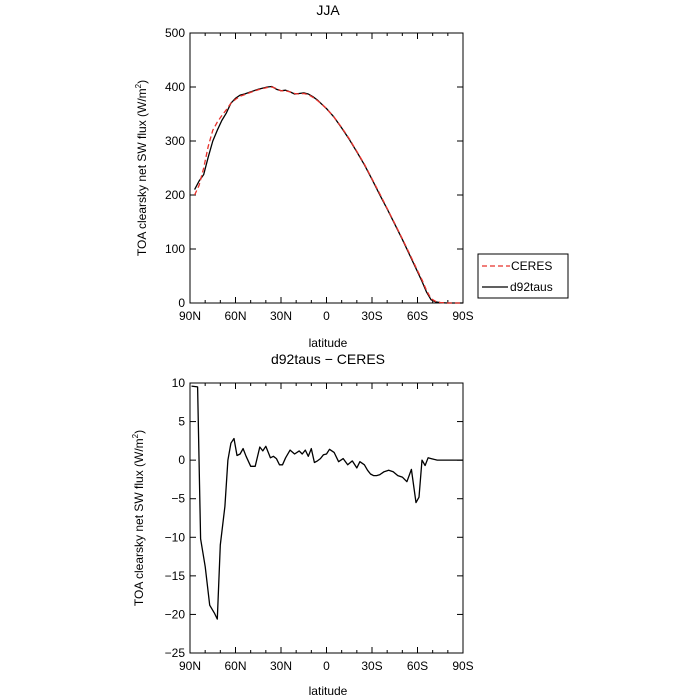 The width and height of the screenshot is (700, 700). Describe the element at coordinates (175, 141) in the screenshot. I see `top-y-tick-label: 300` at that location.